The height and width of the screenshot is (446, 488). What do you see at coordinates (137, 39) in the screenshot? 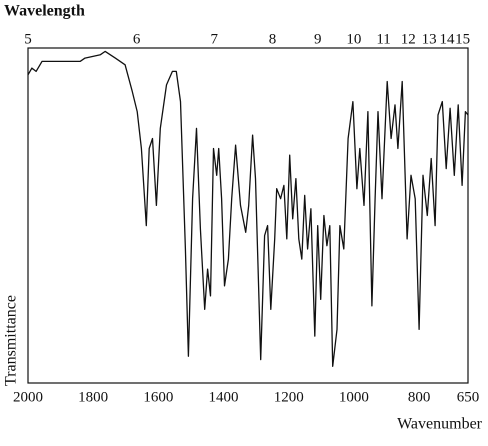
I see `x2-tick-label: 6` at bounding box center [137, 39].